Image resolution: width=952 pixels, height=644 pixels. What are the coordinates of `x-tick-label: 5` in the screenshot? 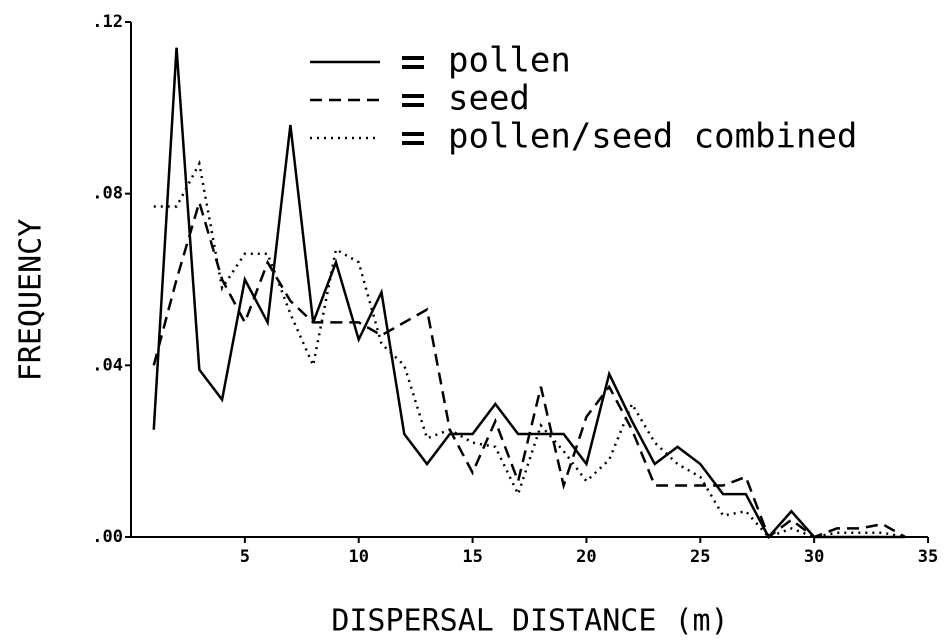 It's located at (245, 557).